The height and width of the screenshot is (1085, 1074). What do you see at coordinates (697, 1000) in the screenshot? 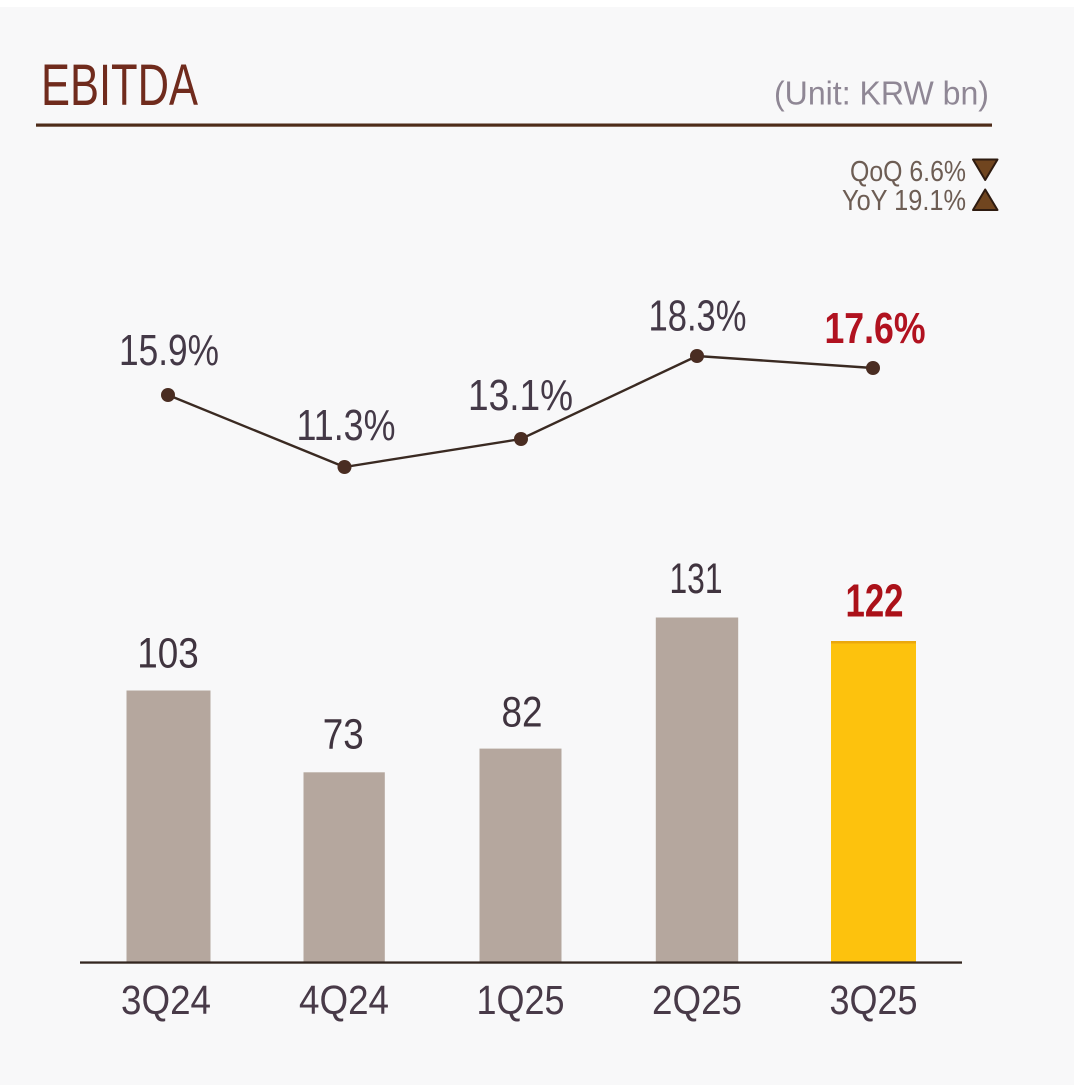
I see `svg-text: 2Q25` at bounding box center [697, 1000].